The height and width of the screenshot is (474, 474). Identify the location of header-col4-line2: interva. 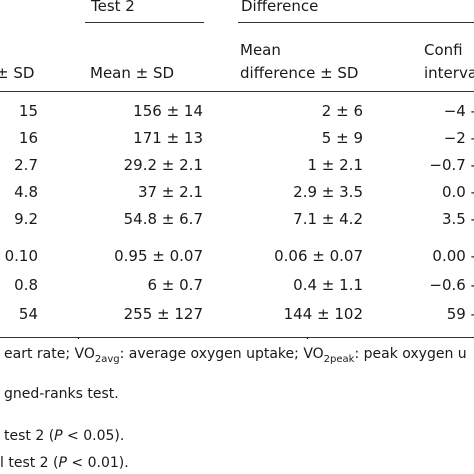
(449, 73).